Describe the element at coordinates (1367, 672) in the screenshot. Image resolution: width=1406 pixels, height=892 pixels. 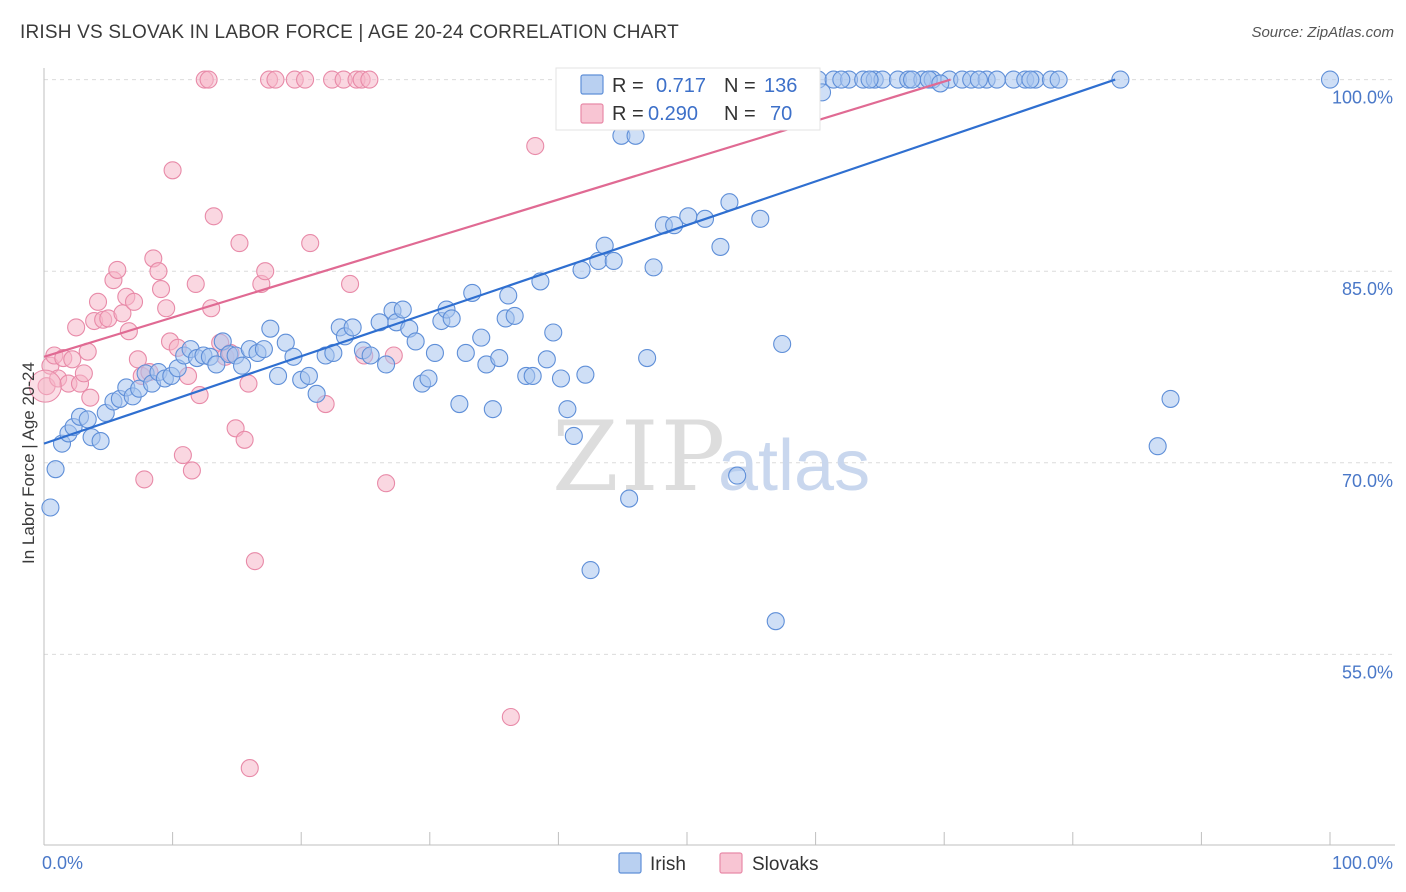
I see `y-tick-label: 55.0%` at that location.